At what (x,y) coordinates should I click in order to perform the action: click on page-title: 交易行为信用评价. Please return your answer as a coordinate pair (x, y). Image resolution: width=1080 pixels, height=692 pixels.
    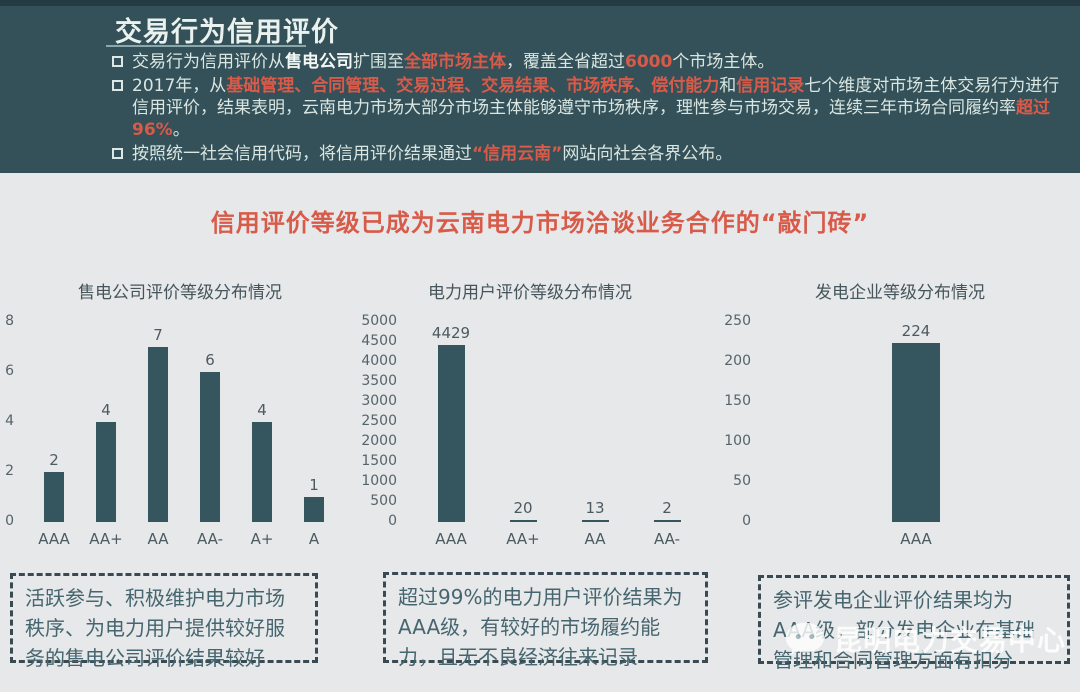
    Looking at the image, I should click on (227, 32).